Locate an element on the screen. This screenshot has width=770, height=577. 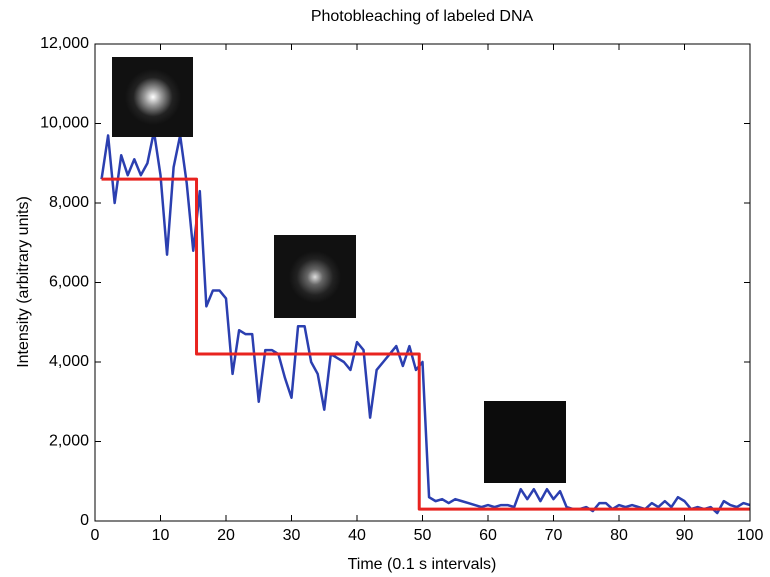
y-tick-label: 10,000 is located at coordinates (64, 123).